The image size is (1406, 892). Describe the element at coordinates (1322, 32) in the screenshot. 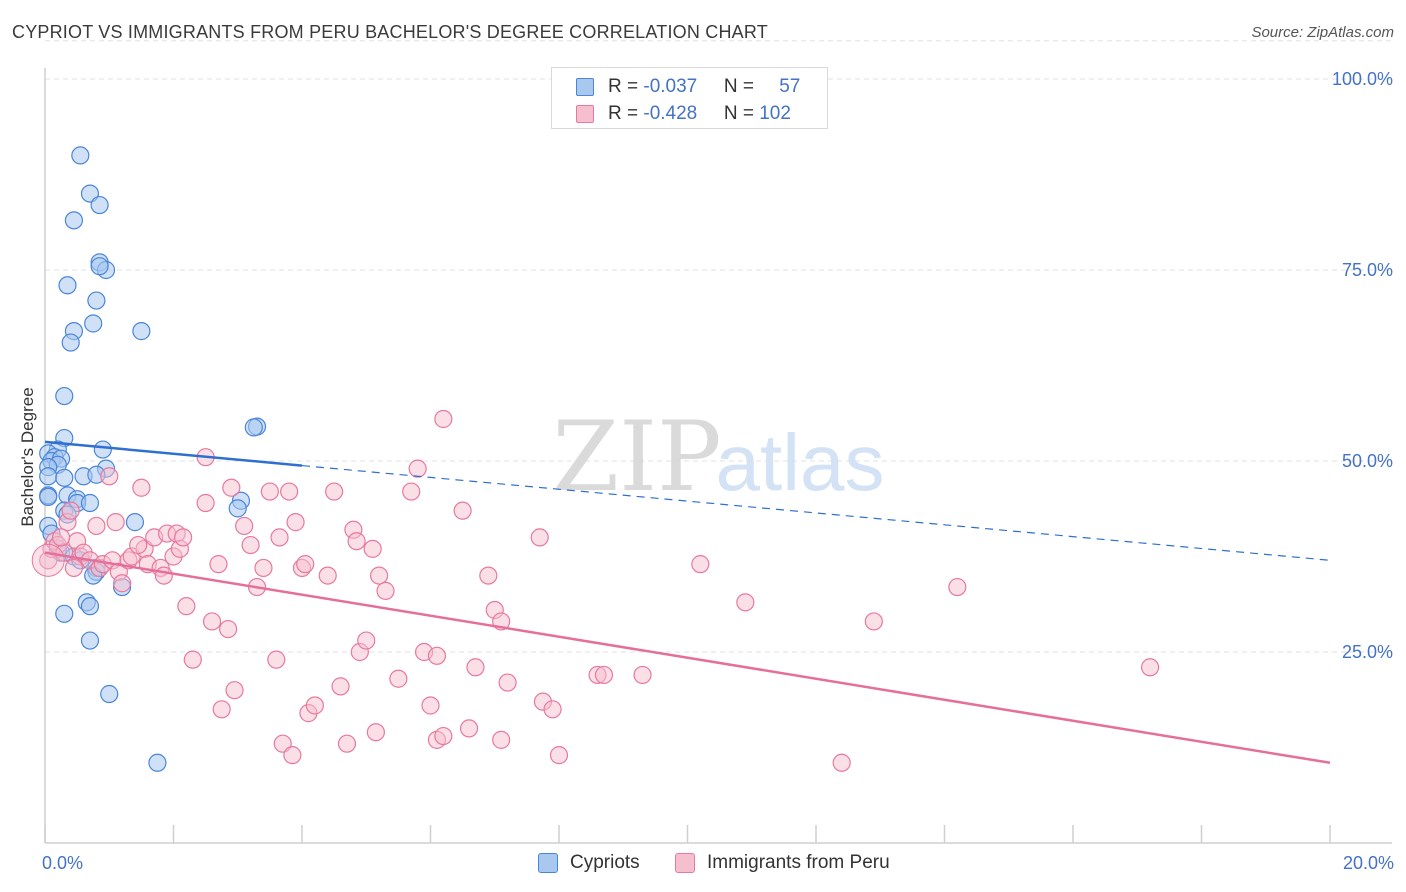

I see `chart-source: Source: ZipAtlas.com` at that location.